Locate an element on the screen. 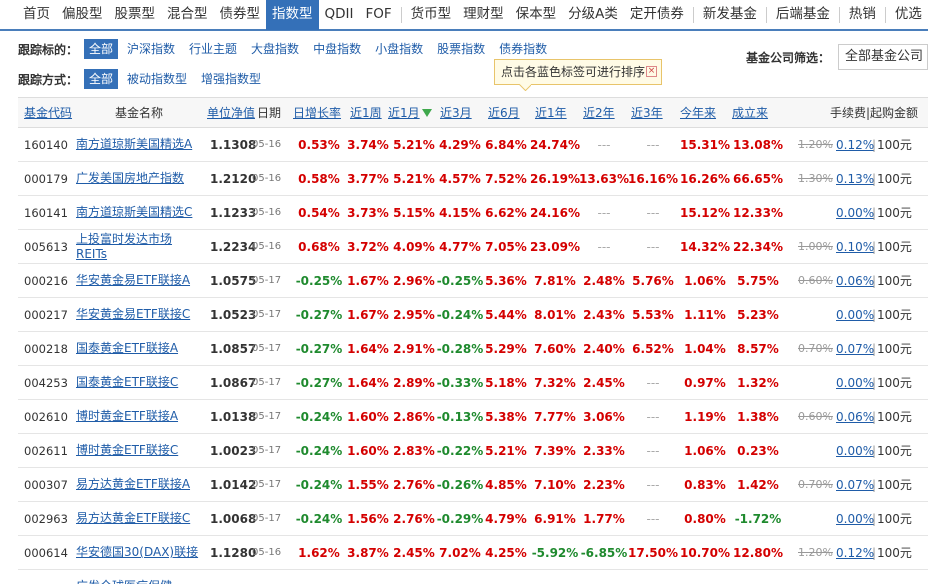 Image resolution: width=928 pixels, height=584 pixels. header-1w: 近1周 is located at coordinates (366, 113).